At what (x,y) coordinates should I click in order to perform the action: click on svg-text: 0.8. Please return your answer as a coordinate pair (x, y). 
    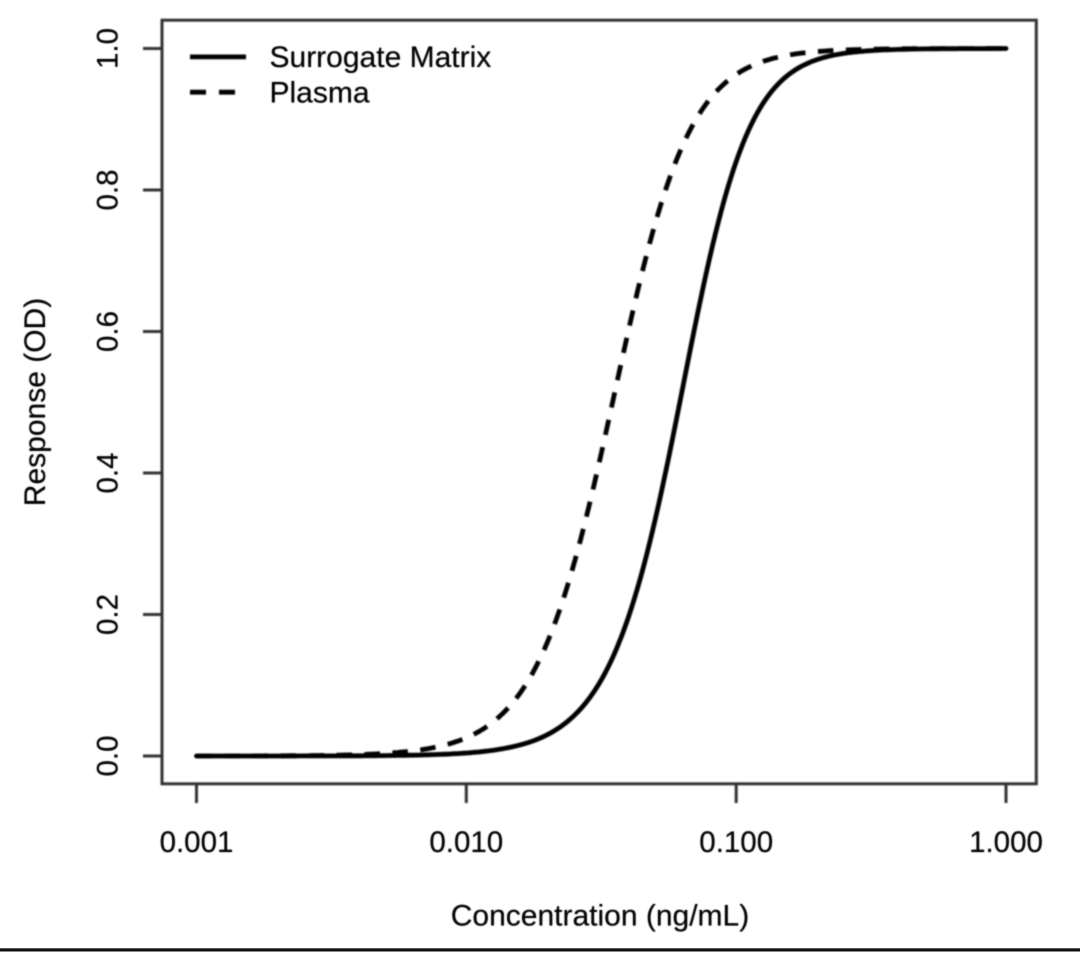
    Looking at the image, I should click on (108, 189).